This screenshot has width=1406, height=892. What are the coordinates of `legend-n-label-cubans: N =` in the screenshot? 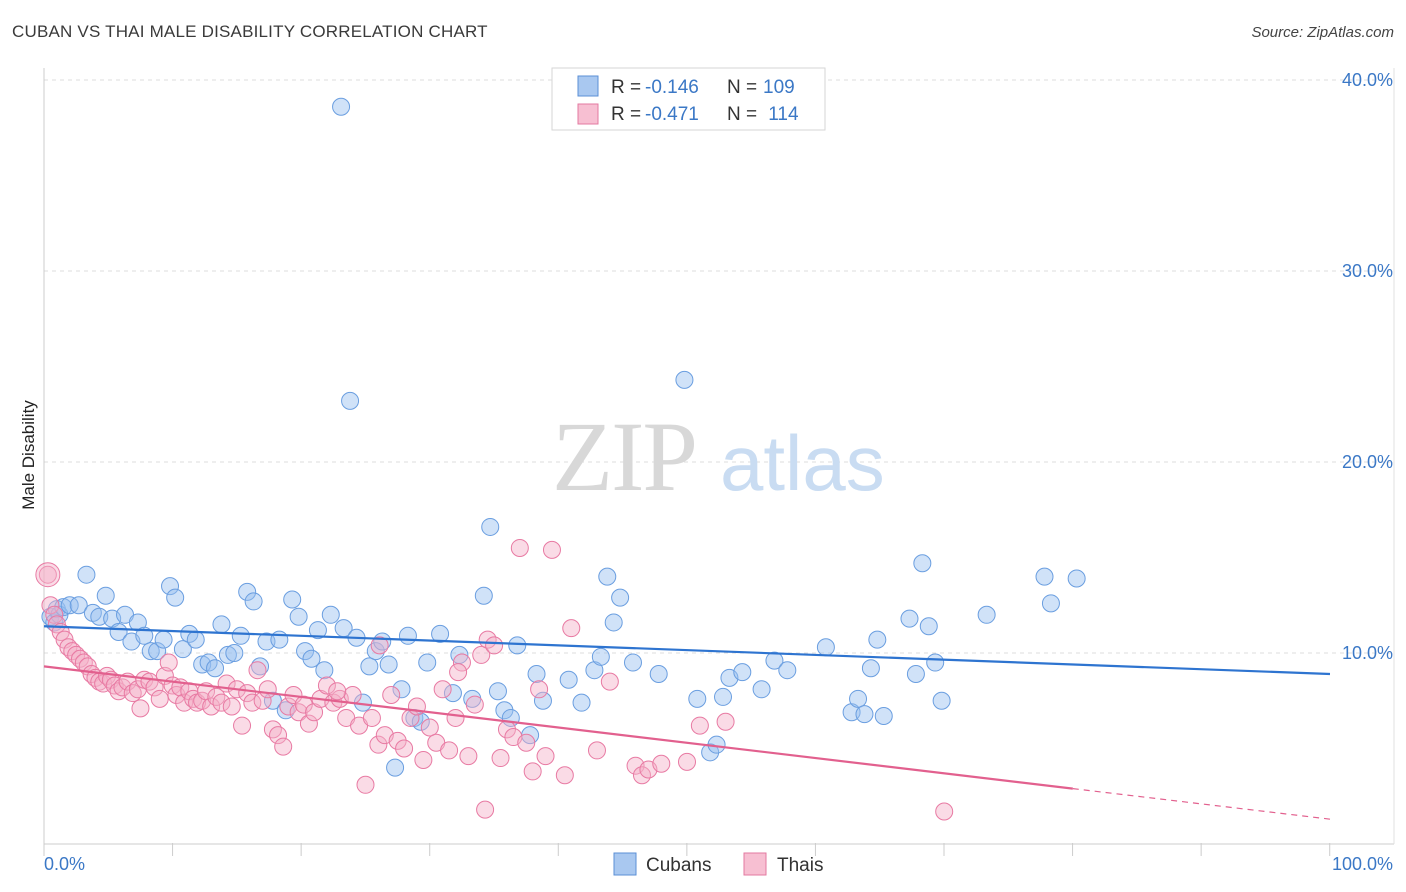 It's located at (742, 87).